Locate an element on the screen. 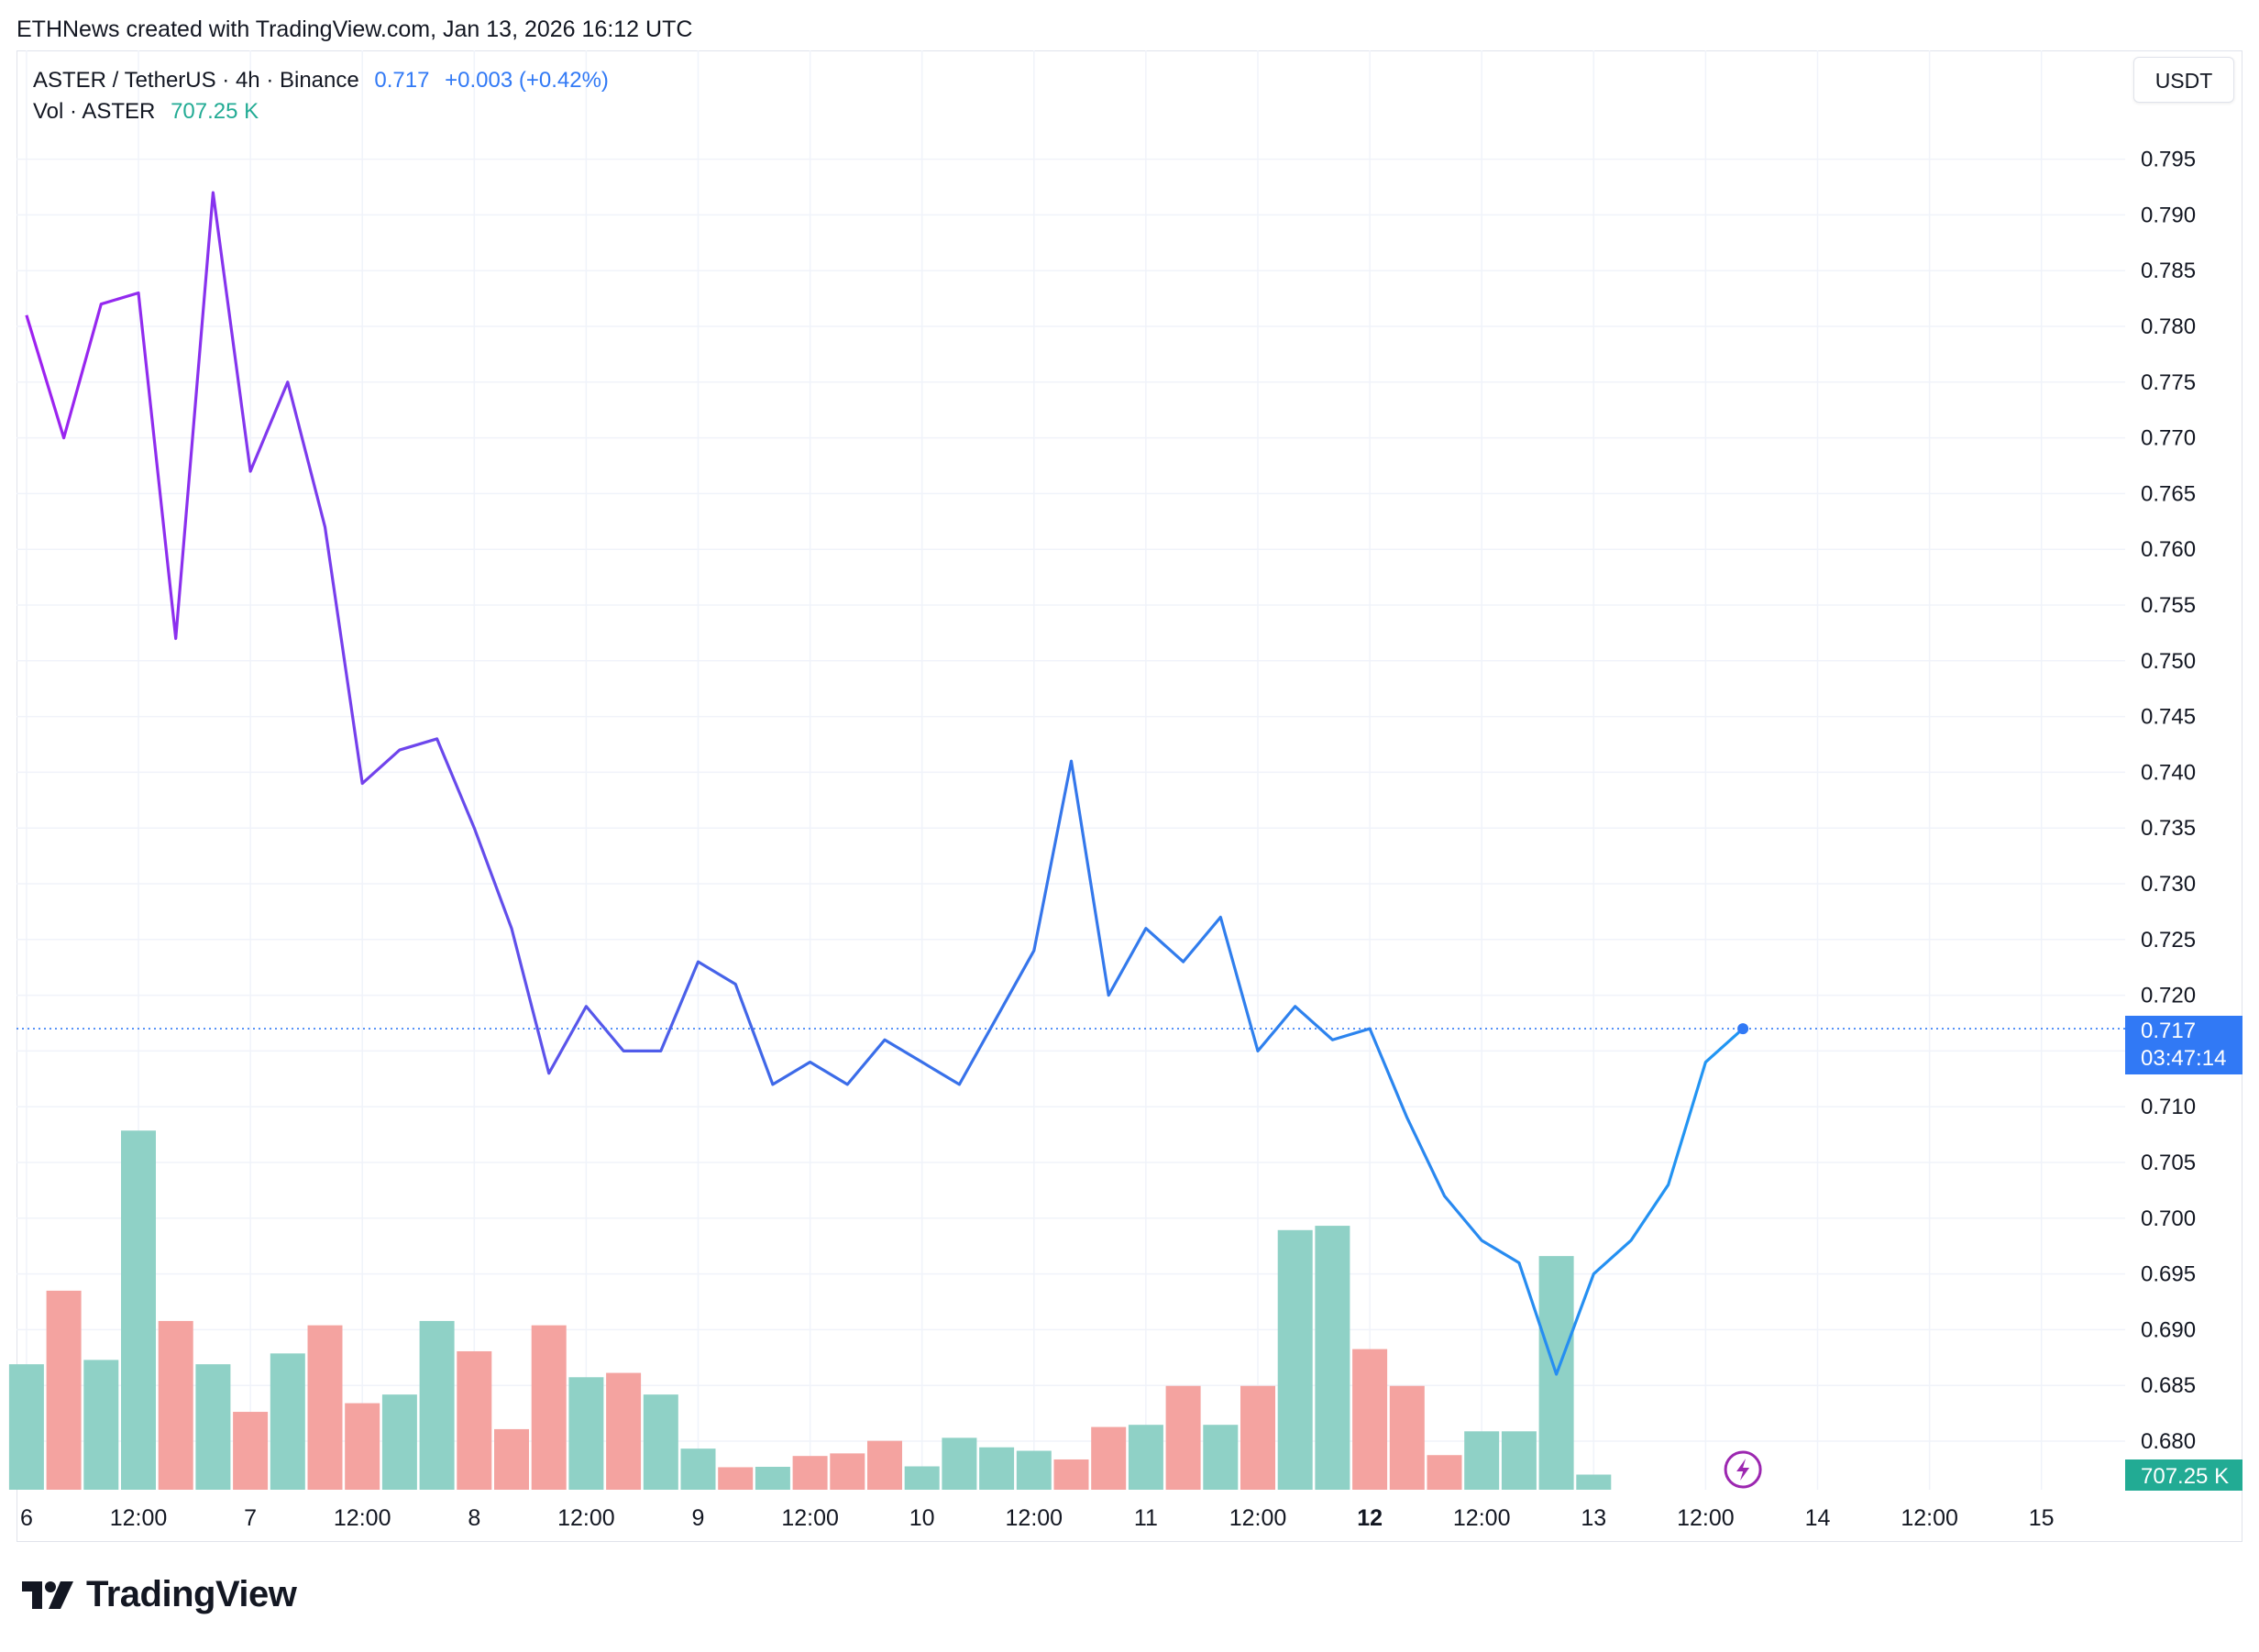 The width and height of the screenshot is (2259, 1652). price-axis-tick: 0.745 is located at coordinates (2168, 717).